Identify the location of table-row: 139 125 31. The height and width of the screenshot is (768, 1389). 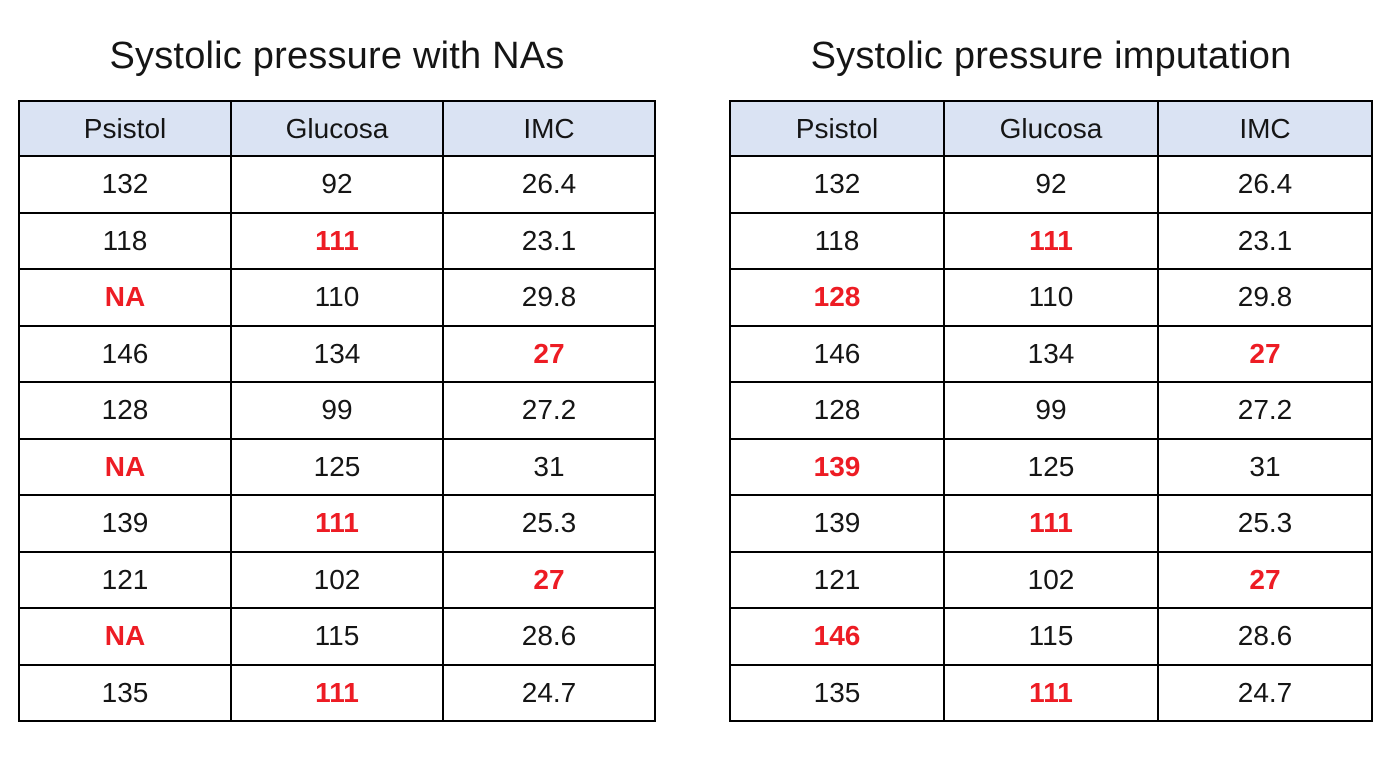
(1051, 466).